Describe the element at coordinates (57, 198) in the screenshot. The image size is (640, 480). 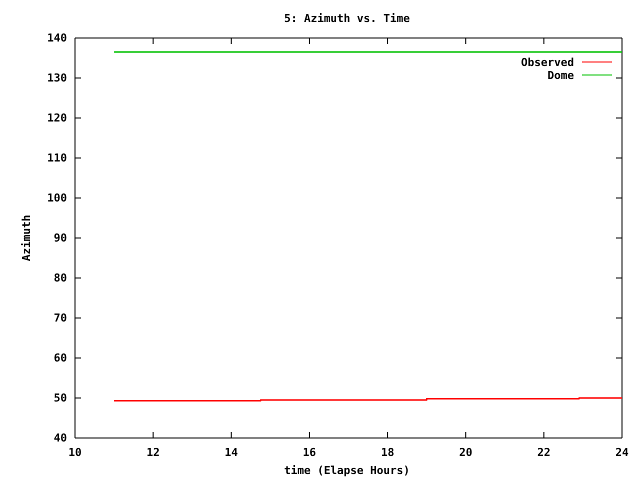
I see `y-tick-label: 100` at that location.